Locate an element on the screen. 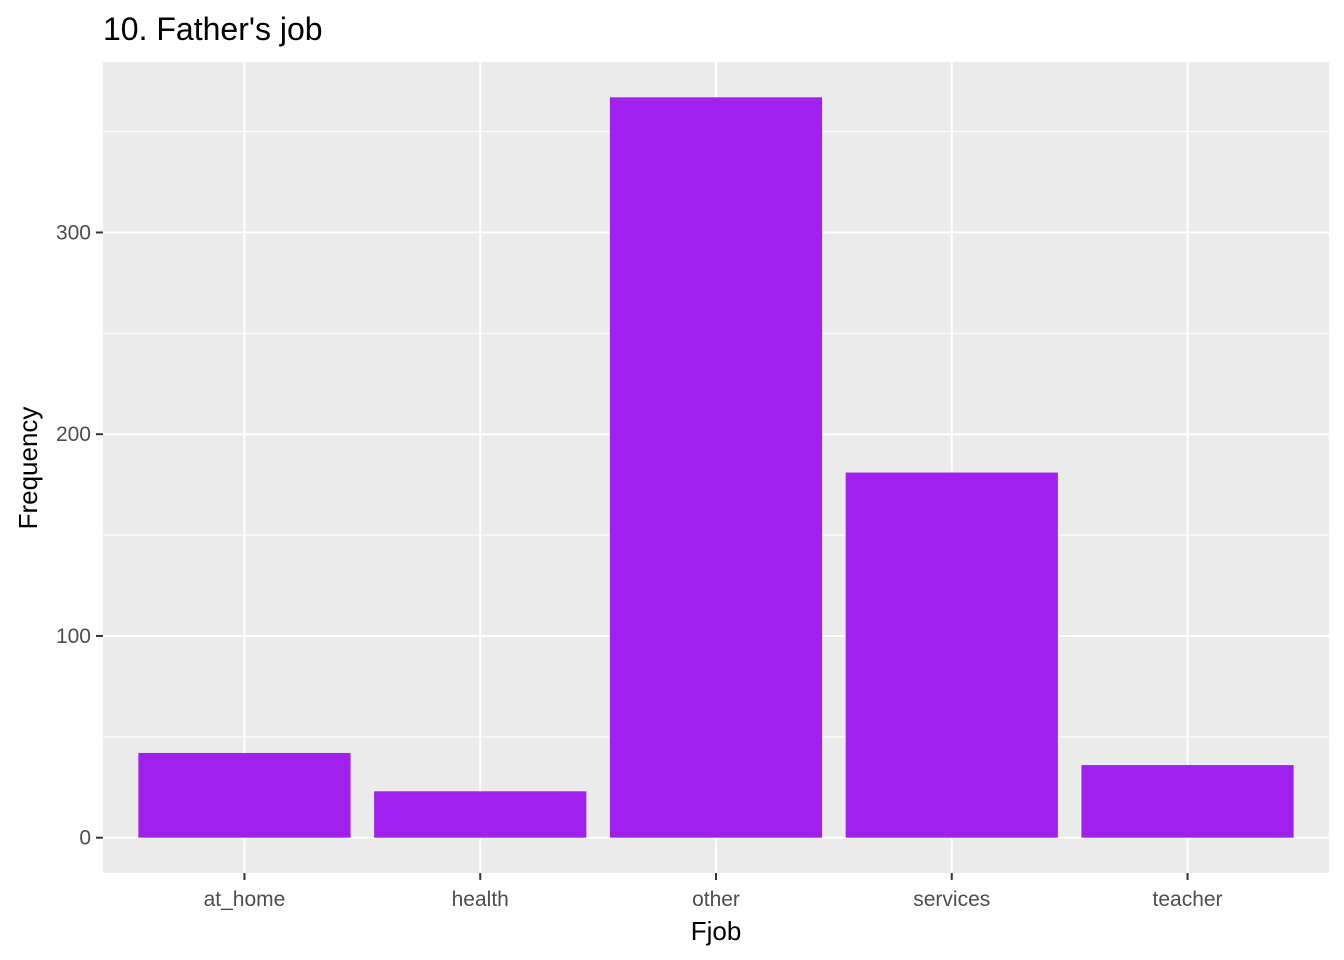 The width and height of the screenshot is (1344, 960). x-axis-title: Fjob is located at coordinates (716, 931).